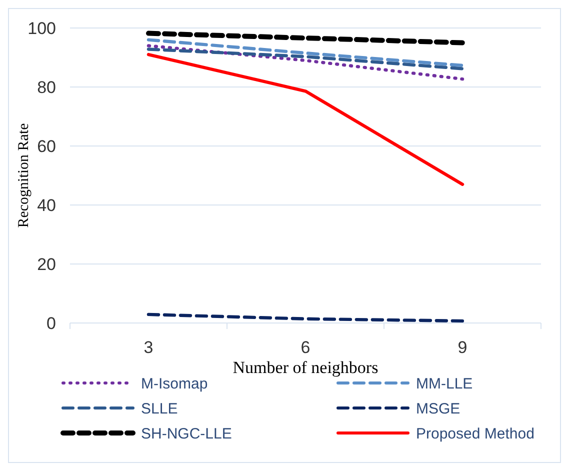  What do you see at coordinates (46, 264) in the screenshot?
I see `y-tick-label: 20` at bounding box center [46, 264].